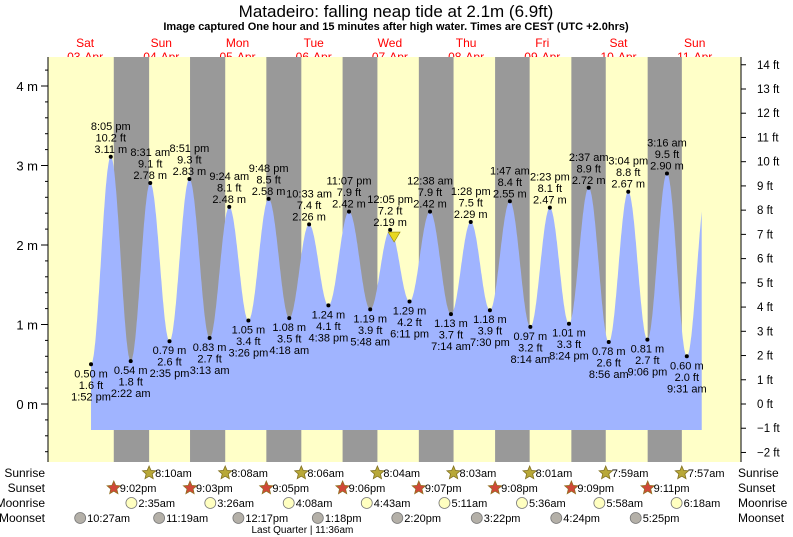 Image resolution: width=793 pixels, height=537 pixels. I want to click on sunrise-time: 8:08am, so click(249, 474).